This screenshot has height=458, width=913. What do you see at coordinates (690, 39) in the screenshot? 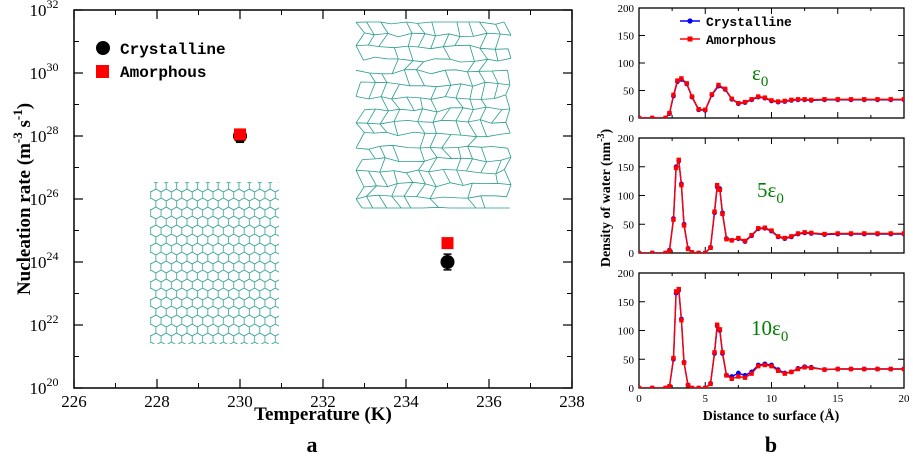
I see `legend-b-amorphous-marker` at bounding box center [690, 39].